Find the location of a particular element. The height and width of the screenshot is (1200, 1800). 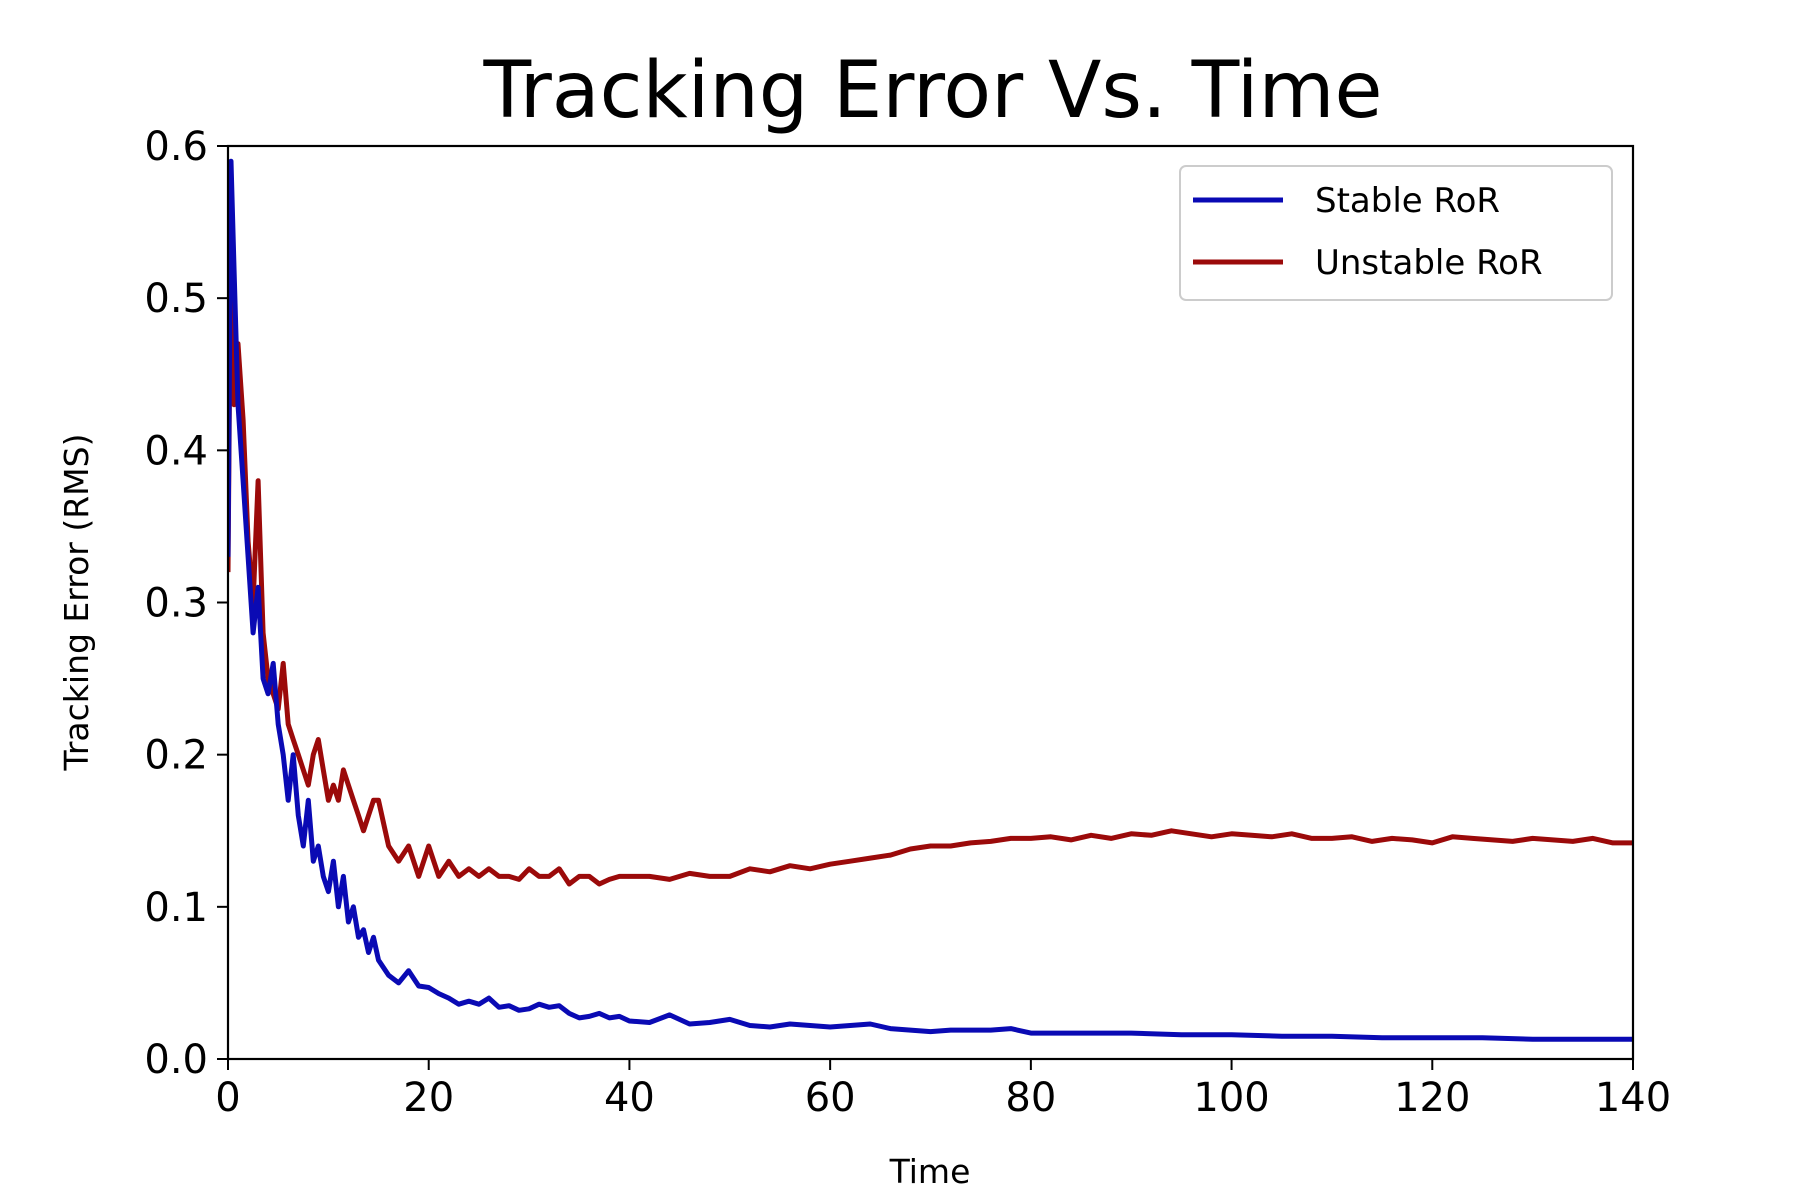

x-tick-label: 40 is located at coordinates (629, 1098).